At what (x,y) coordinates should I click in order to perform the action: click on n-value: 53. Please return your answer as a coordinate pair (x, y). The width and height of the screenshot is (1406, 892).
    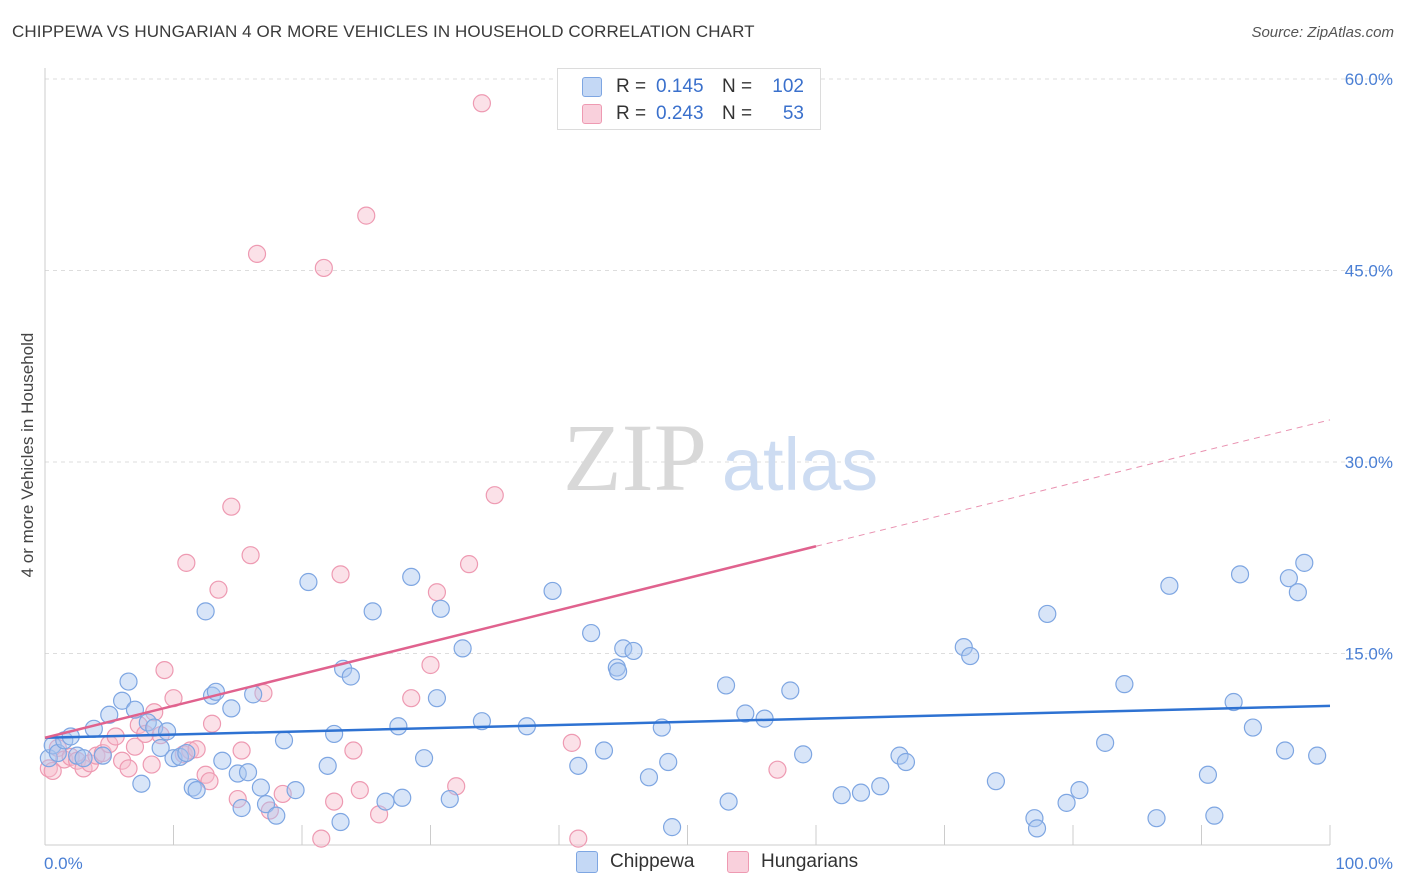
    Looking at the image, I should click on (793, 113).